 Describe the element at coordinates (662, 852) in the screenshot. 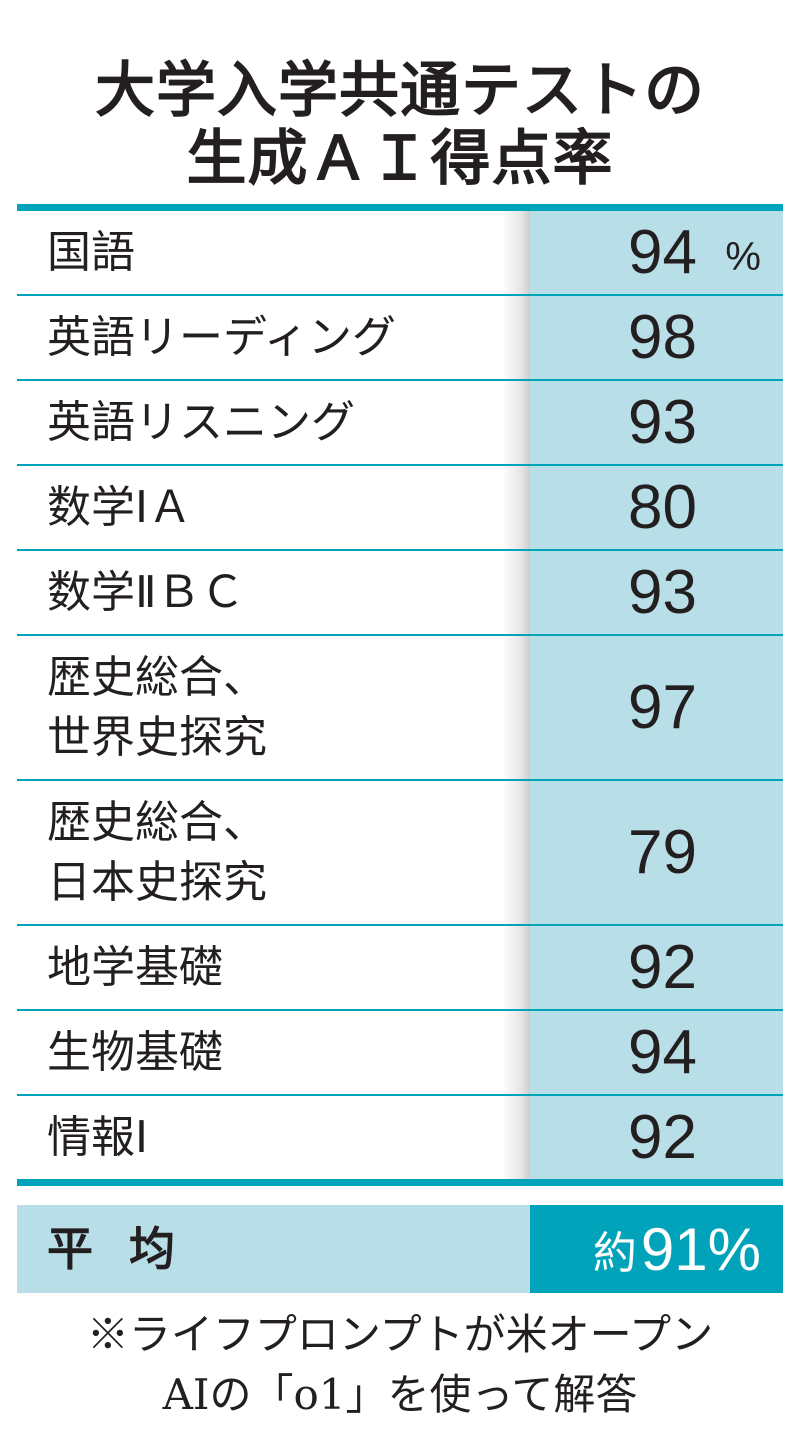

I see `score-value: 79` at that location.